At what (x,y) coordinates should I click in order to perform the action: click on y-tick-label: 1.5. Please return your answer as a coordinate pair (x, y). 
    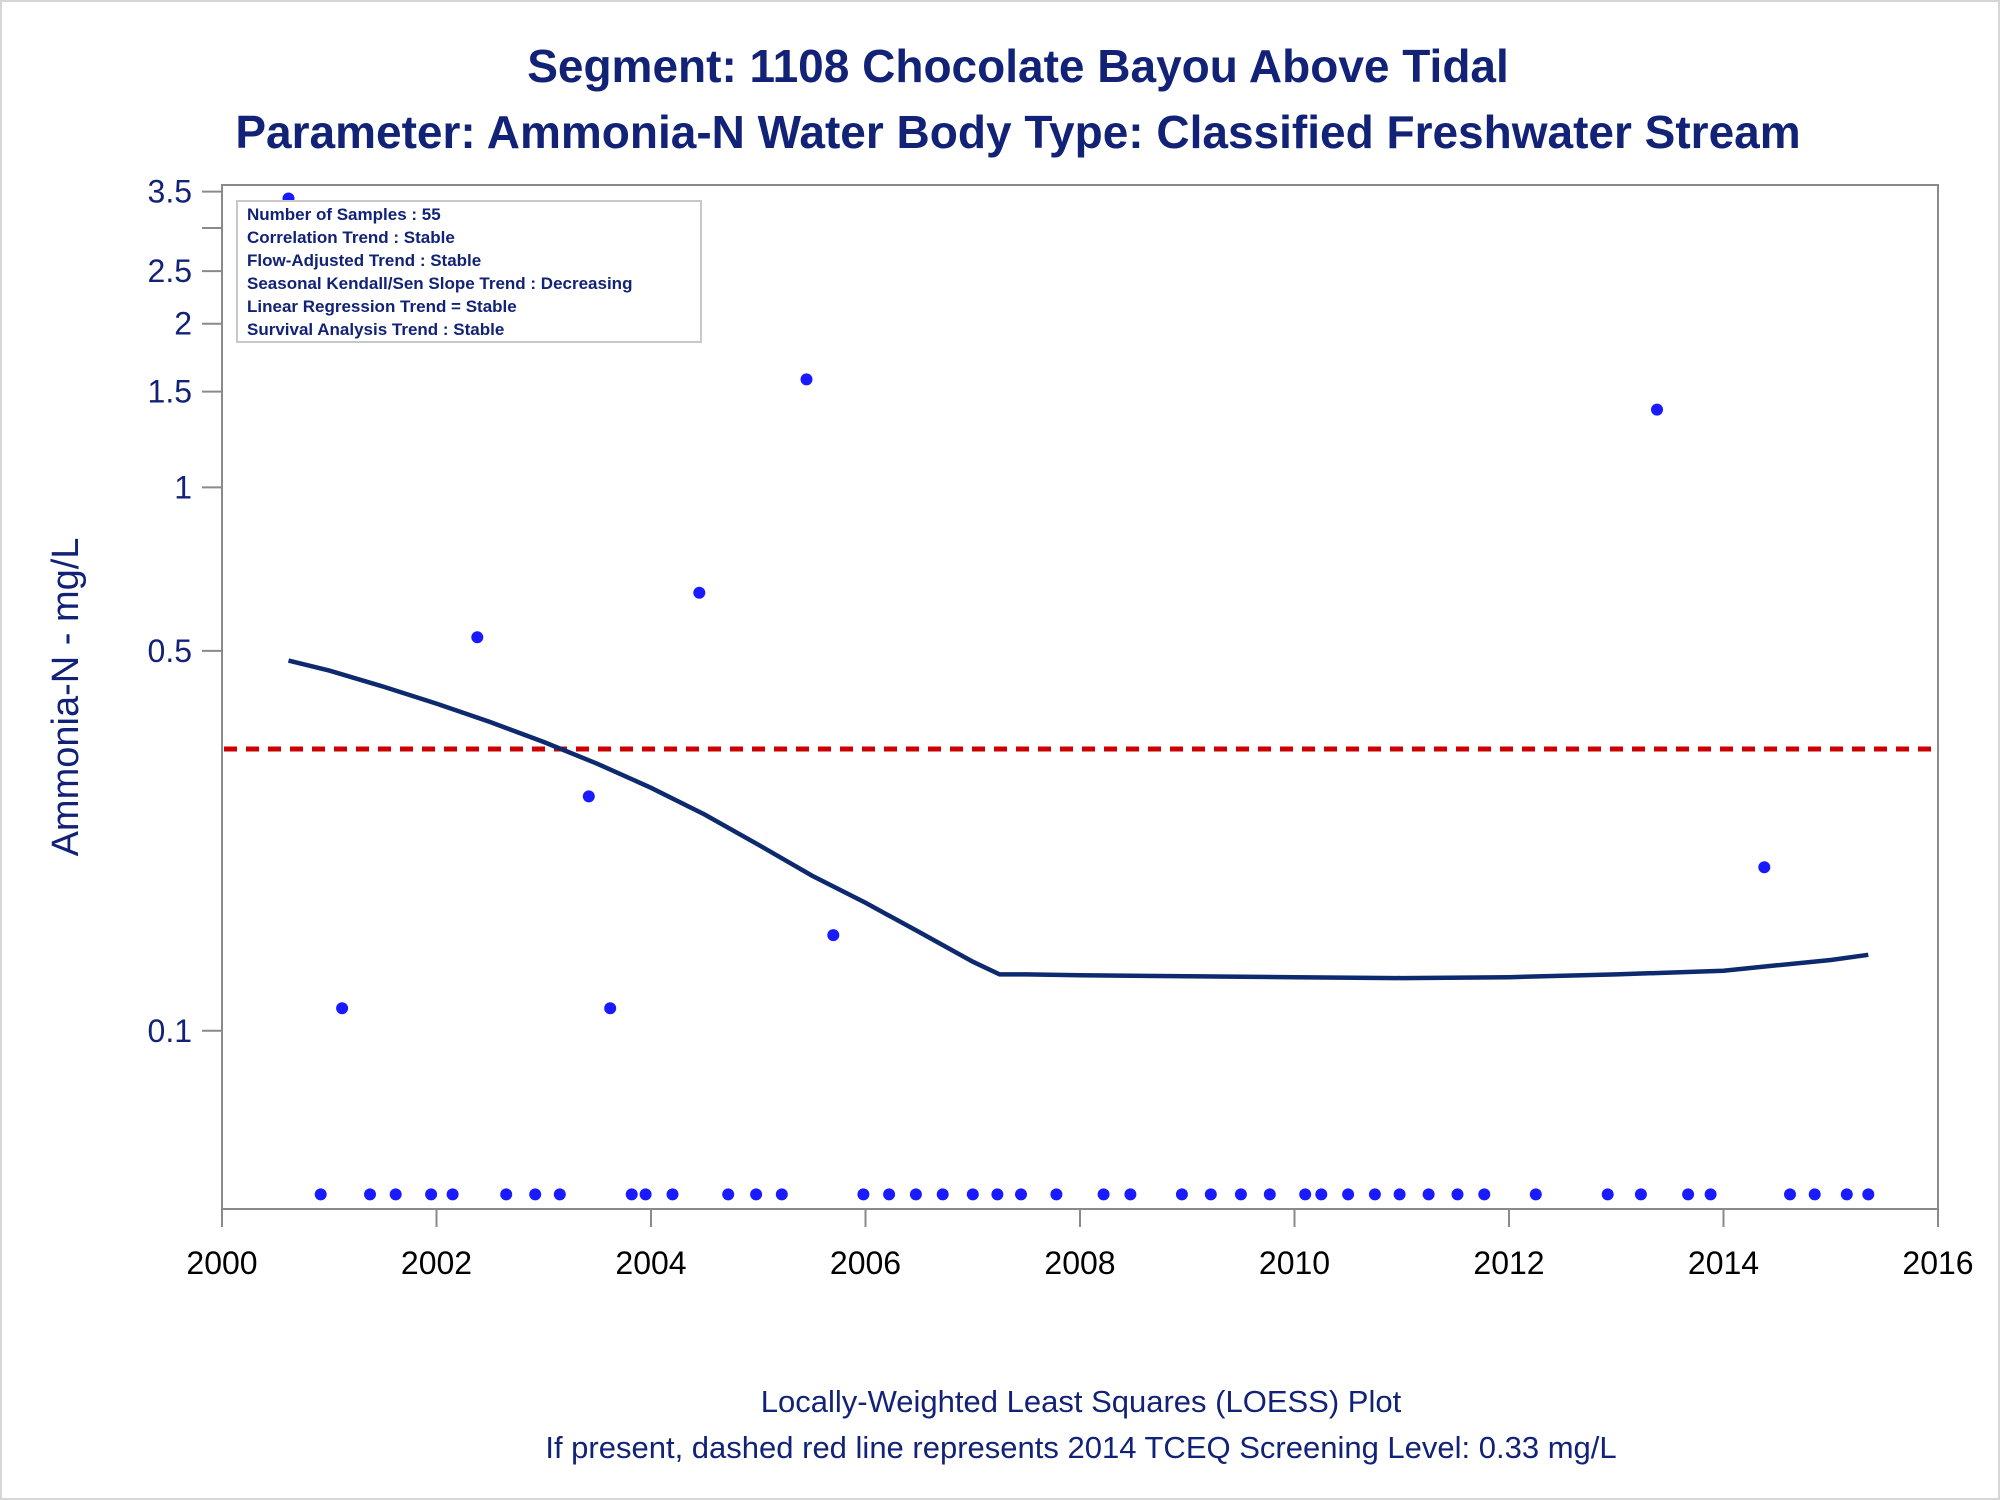
    Looking at the image, I should click on (170, 392).